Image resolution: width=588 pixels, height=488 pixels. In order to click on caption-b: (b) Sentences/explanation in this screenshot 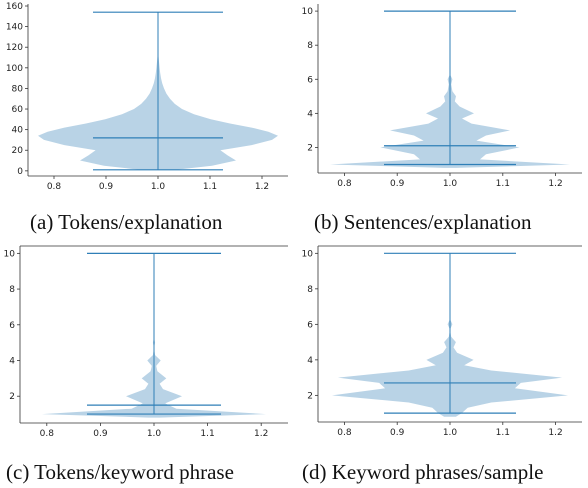, I will do `click(423, 222)`.